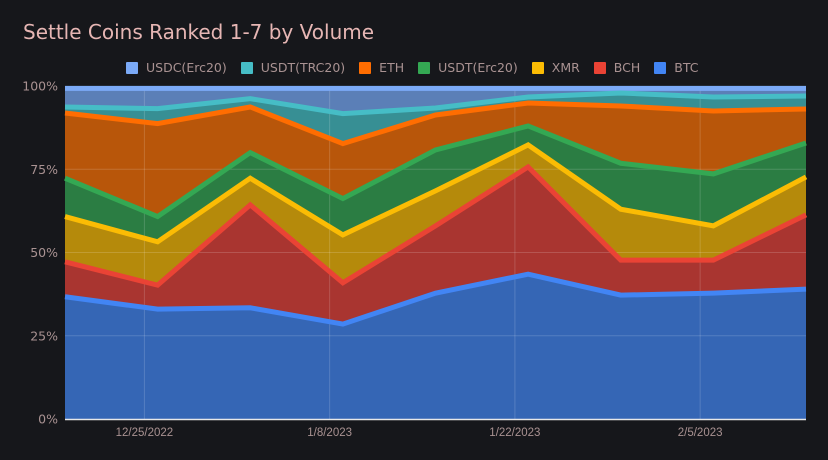 Image resolution: width=828 pixels, height=460 pixels. I want to click on legend-item-xmr: XMR, so click(555, 67).